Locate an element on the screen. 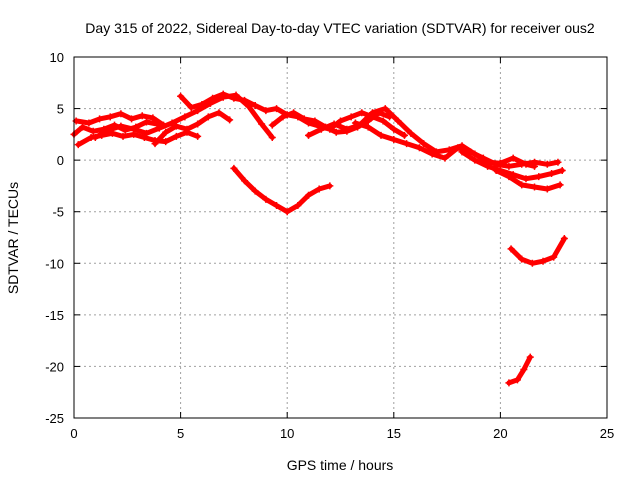 This screenshot has width=640, height=480. y-tick-label: -15 is located at coordinates (54, 315).